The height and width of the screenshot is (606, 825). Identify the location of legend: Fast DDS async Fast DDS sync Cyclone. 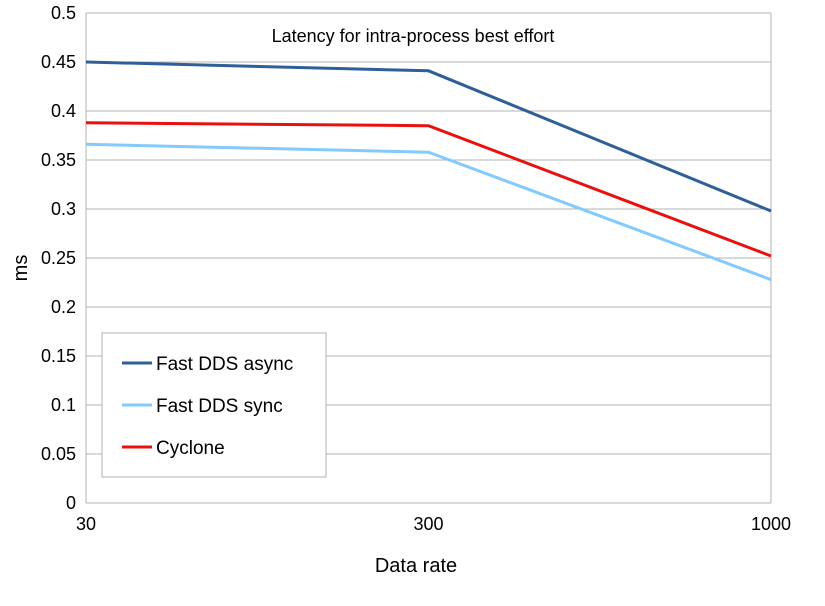
(214, 405).